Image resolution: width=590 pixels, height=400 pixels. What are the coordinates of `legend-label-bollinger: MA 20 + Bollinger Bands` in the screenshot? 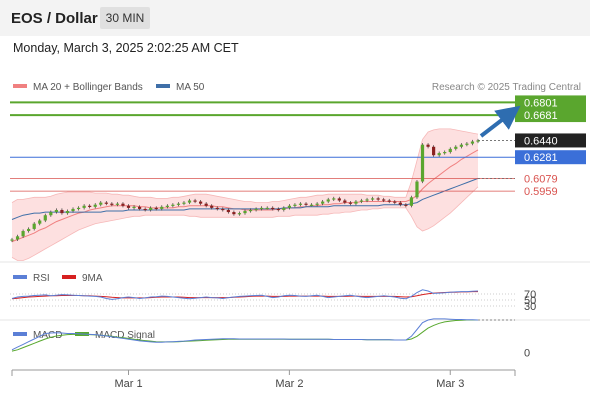 It's located at (88, 87).